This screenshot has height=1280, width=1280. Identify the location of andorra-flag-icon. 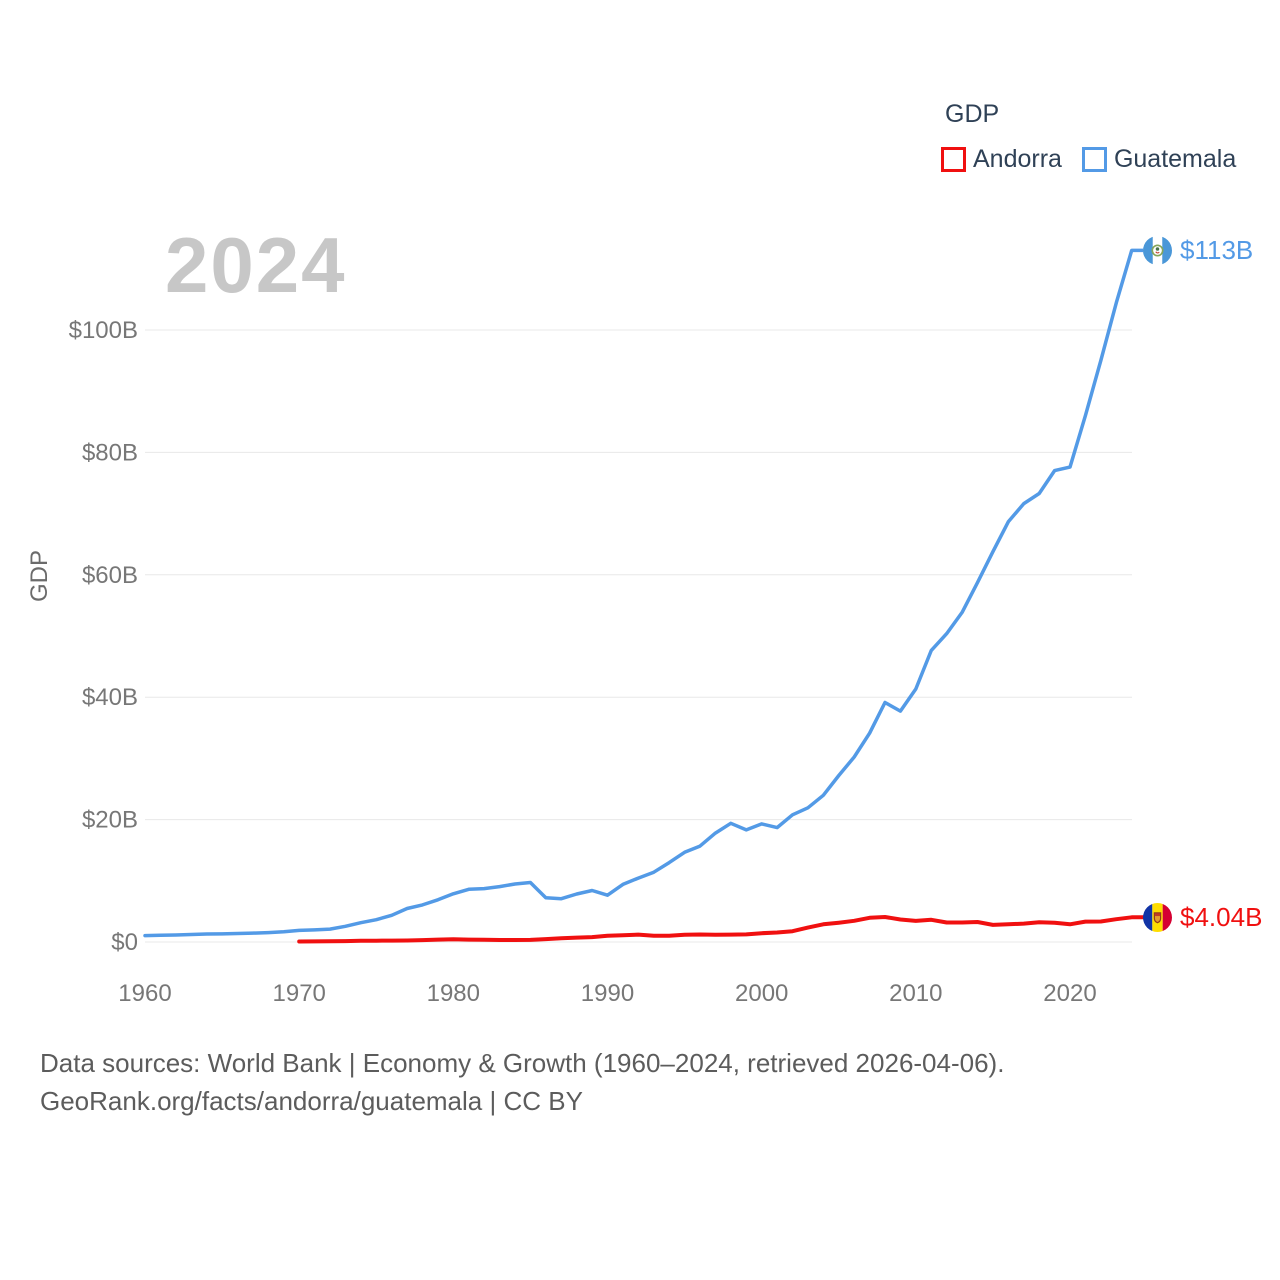
(1157, 917).